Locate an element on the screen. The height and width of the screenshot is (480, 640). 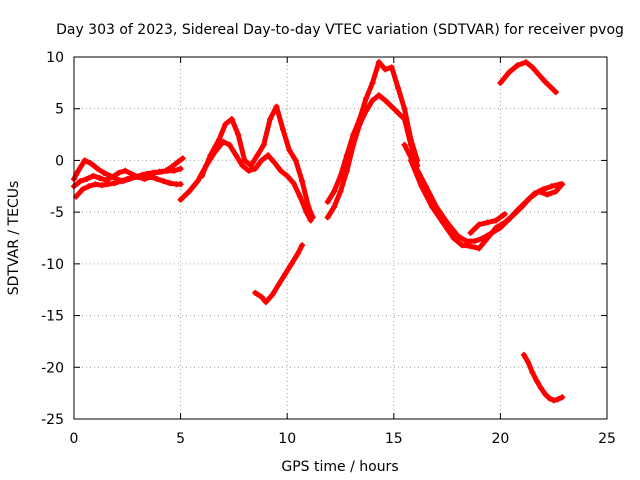
x-tick-label: 10 is located at coordinates (287, 439).